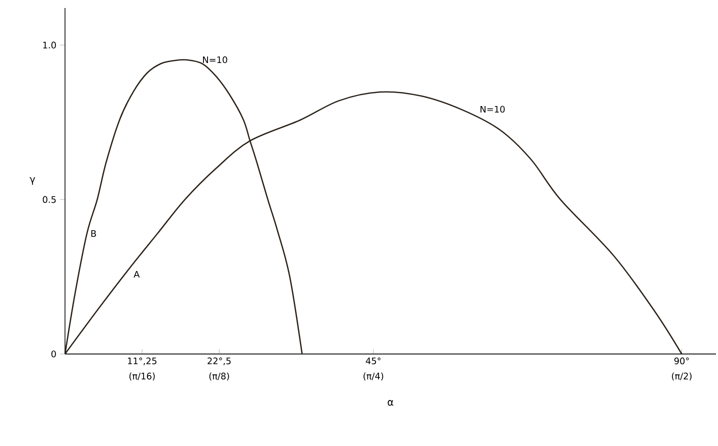 This screenshot has height=446, width=718. Describe the element at coordinates (49, 199) in the screenshot. I see `y-tick-label: 0.5` at that location.